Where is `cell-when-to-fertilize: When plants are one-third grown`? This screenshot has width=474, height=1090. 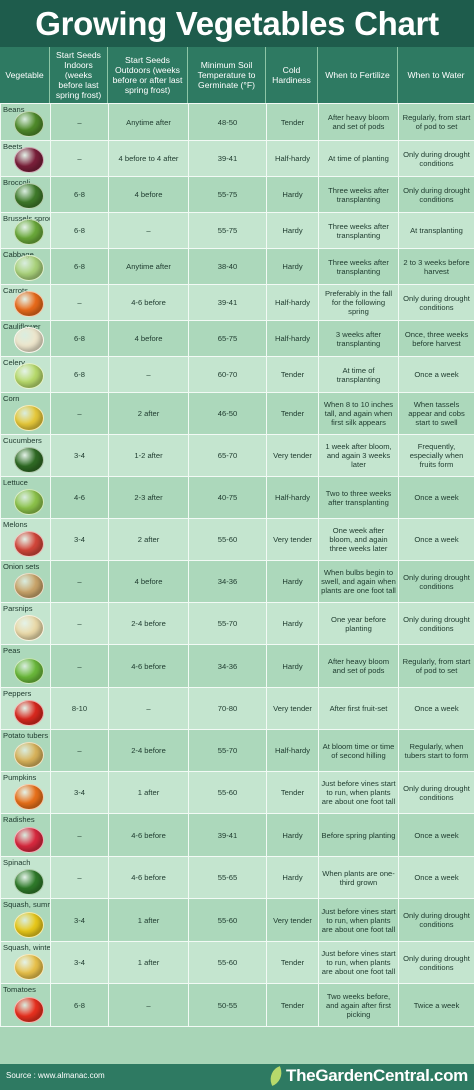
cell-when-to-fertilize: When plants are one-third grown is located at coordinates (358, 877).